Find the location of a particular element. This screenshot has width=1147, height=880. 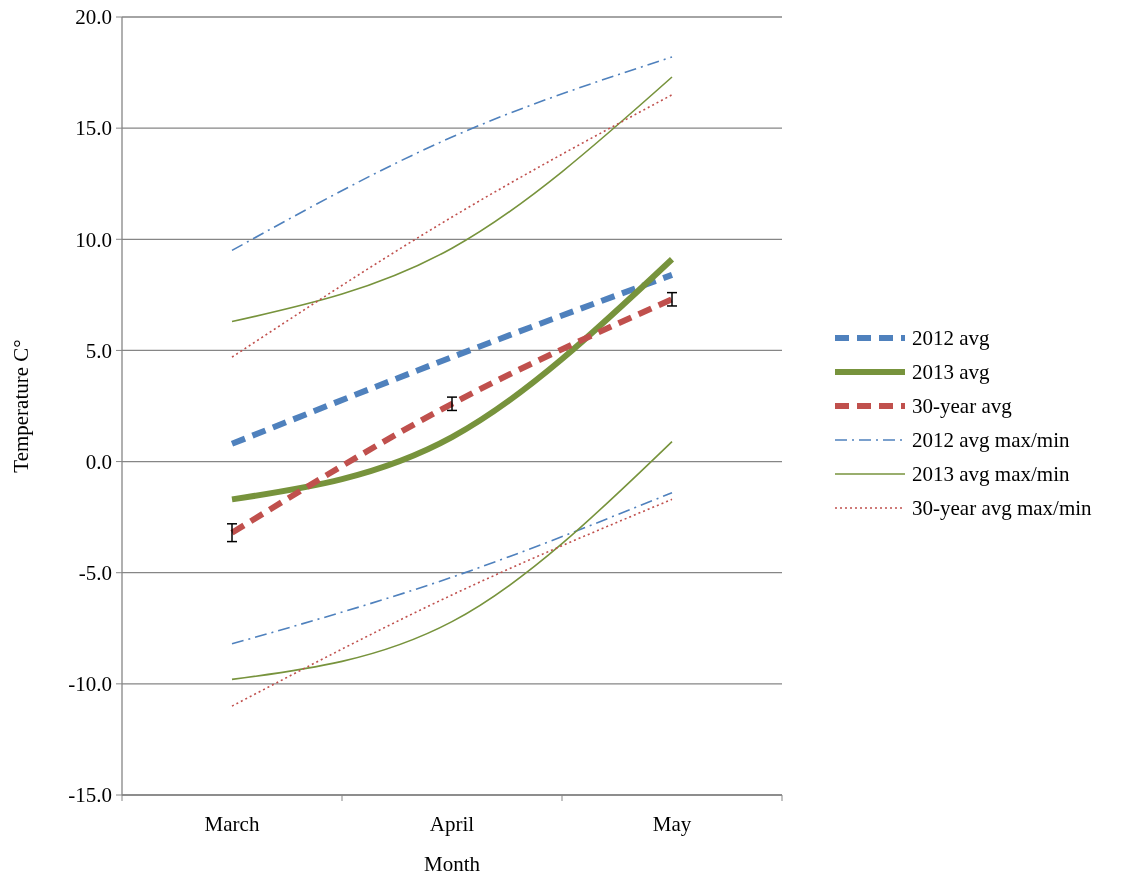

legend-label: 30-year avg is located at coordinates (962, 406).